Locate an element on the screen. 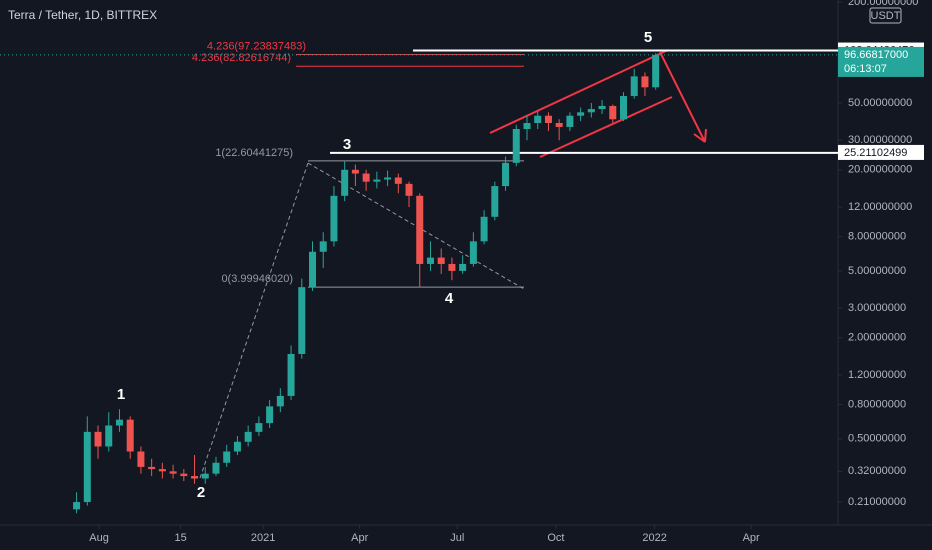 The image size is (932, 550). y-tick-label: 0.32000000 is located at coordinates (877, 471).